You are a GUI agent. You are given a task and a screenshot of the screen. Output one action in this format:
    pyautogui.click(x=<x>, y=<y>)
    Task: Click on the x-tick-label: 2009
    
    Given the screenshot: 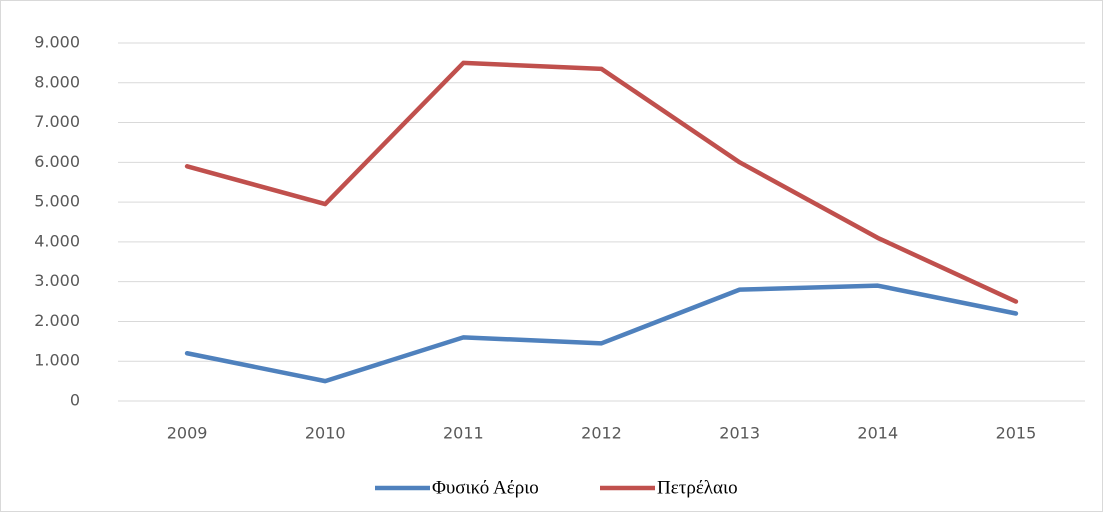 What is the action you would take?
    pyautogui.click(x=187, y=433)
    